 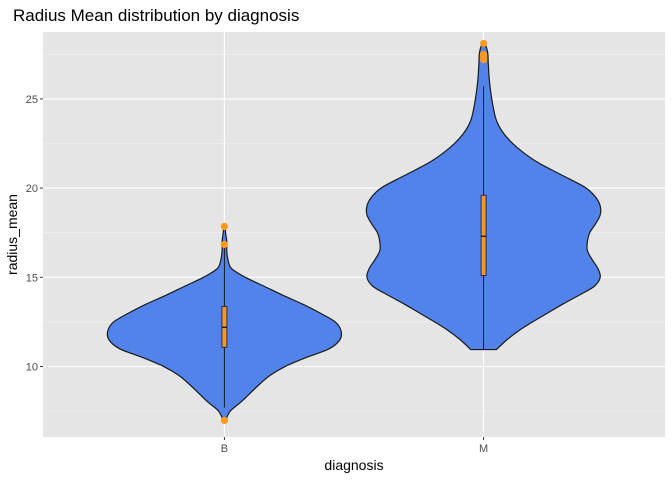 What do you see at coordinates (32, 100) in the screenshot?
I see `y-tick-label: 25` at bounding box center [32, 100].